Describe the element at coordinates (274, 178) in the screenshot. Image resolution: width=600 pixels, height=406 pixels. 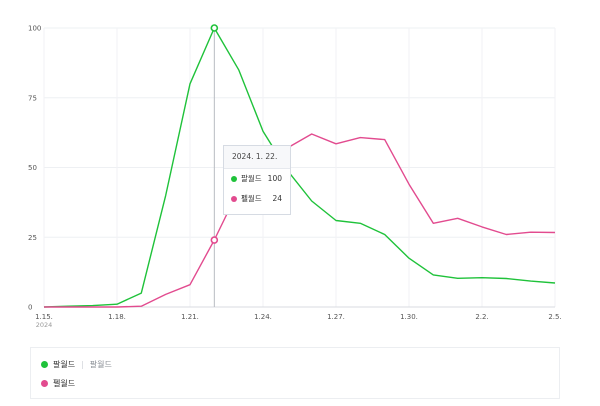
I see `tooltip-series-value: 100` at that location.